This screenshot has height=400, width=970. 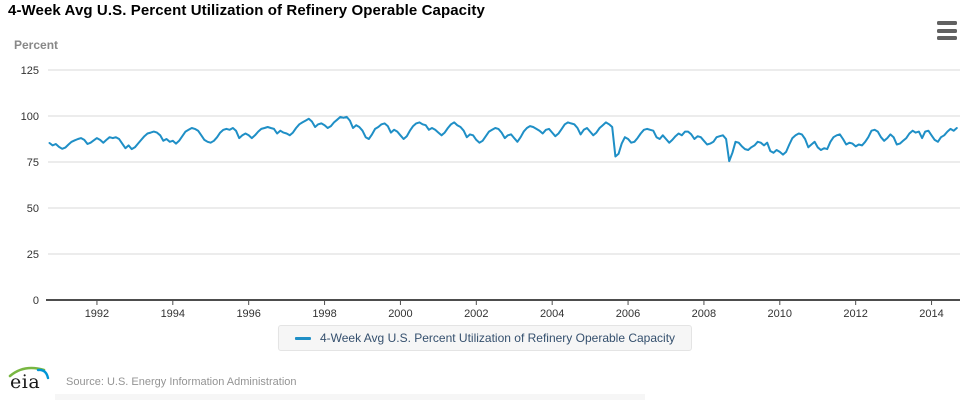 What do you see at coordinates (33, 163) in the screenshot?
I see `y-tick-label: 75` at bounding box center [33, 163].